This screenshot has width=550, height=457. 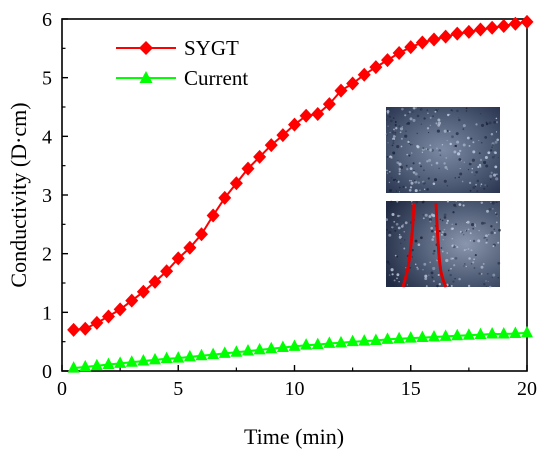 I want to click on y-tick-label: 5, so click(x=47, y=79).